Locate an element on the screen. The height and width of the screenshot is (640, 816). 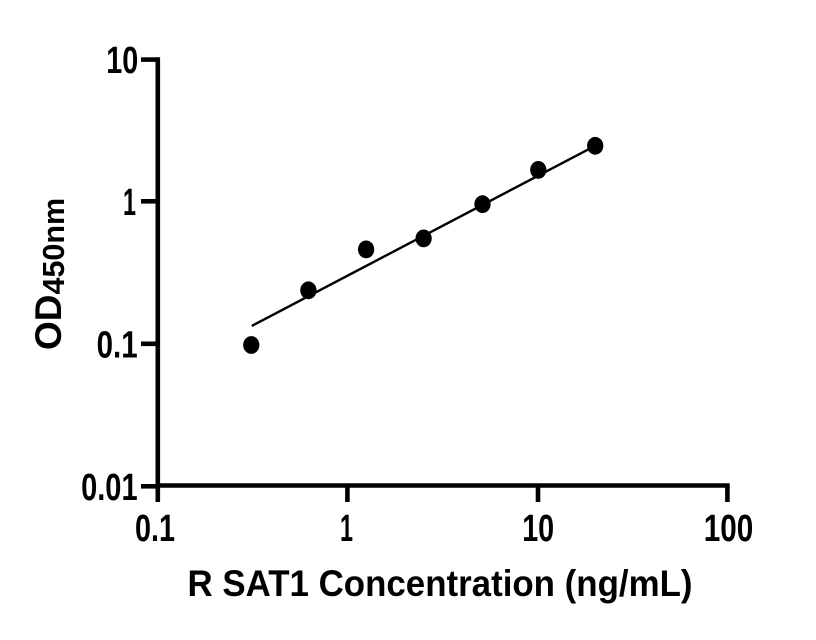
svg-text: R SAT1 Concentration (ng/mL) is located at coordinates (440, 583).